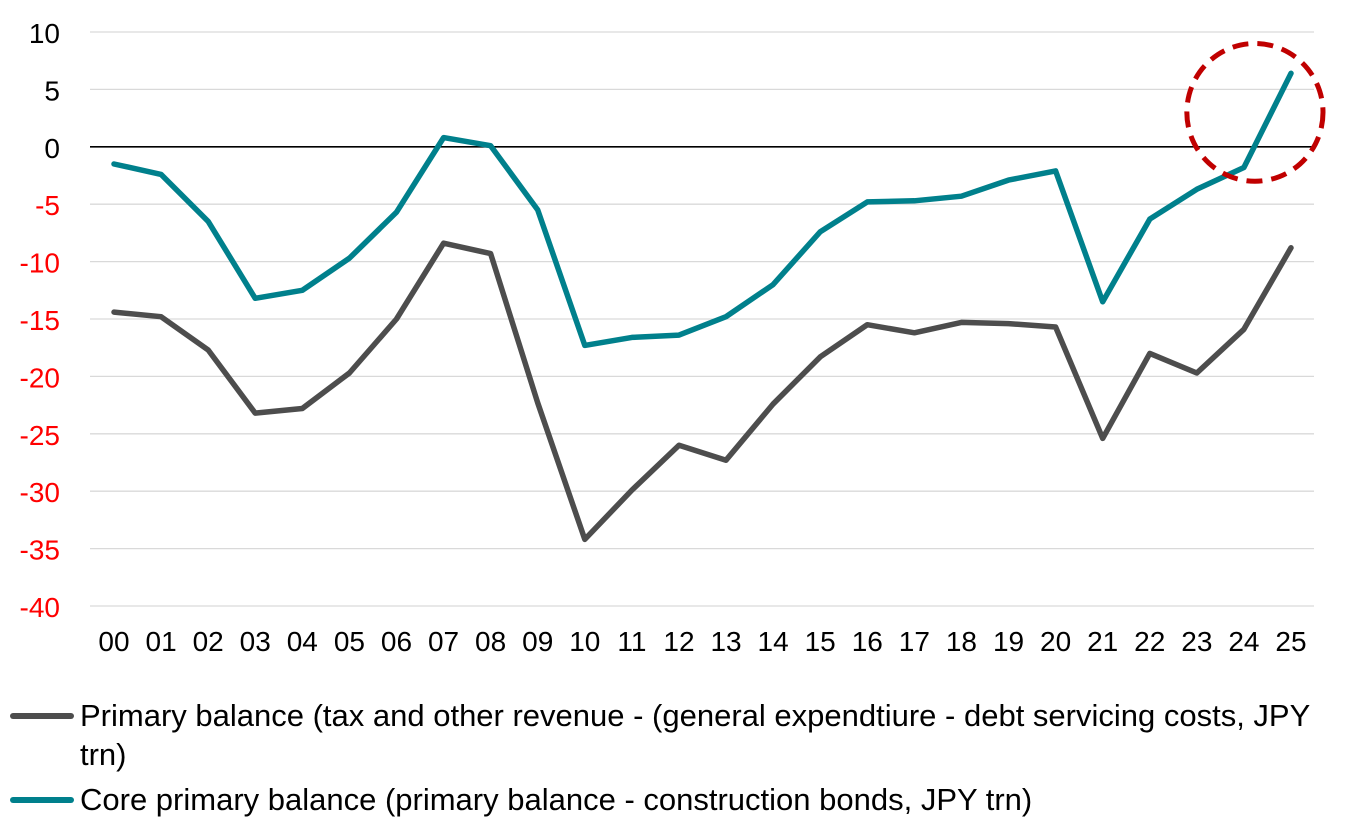  I want to click on x-tick-label: 07, so click(443, 641).